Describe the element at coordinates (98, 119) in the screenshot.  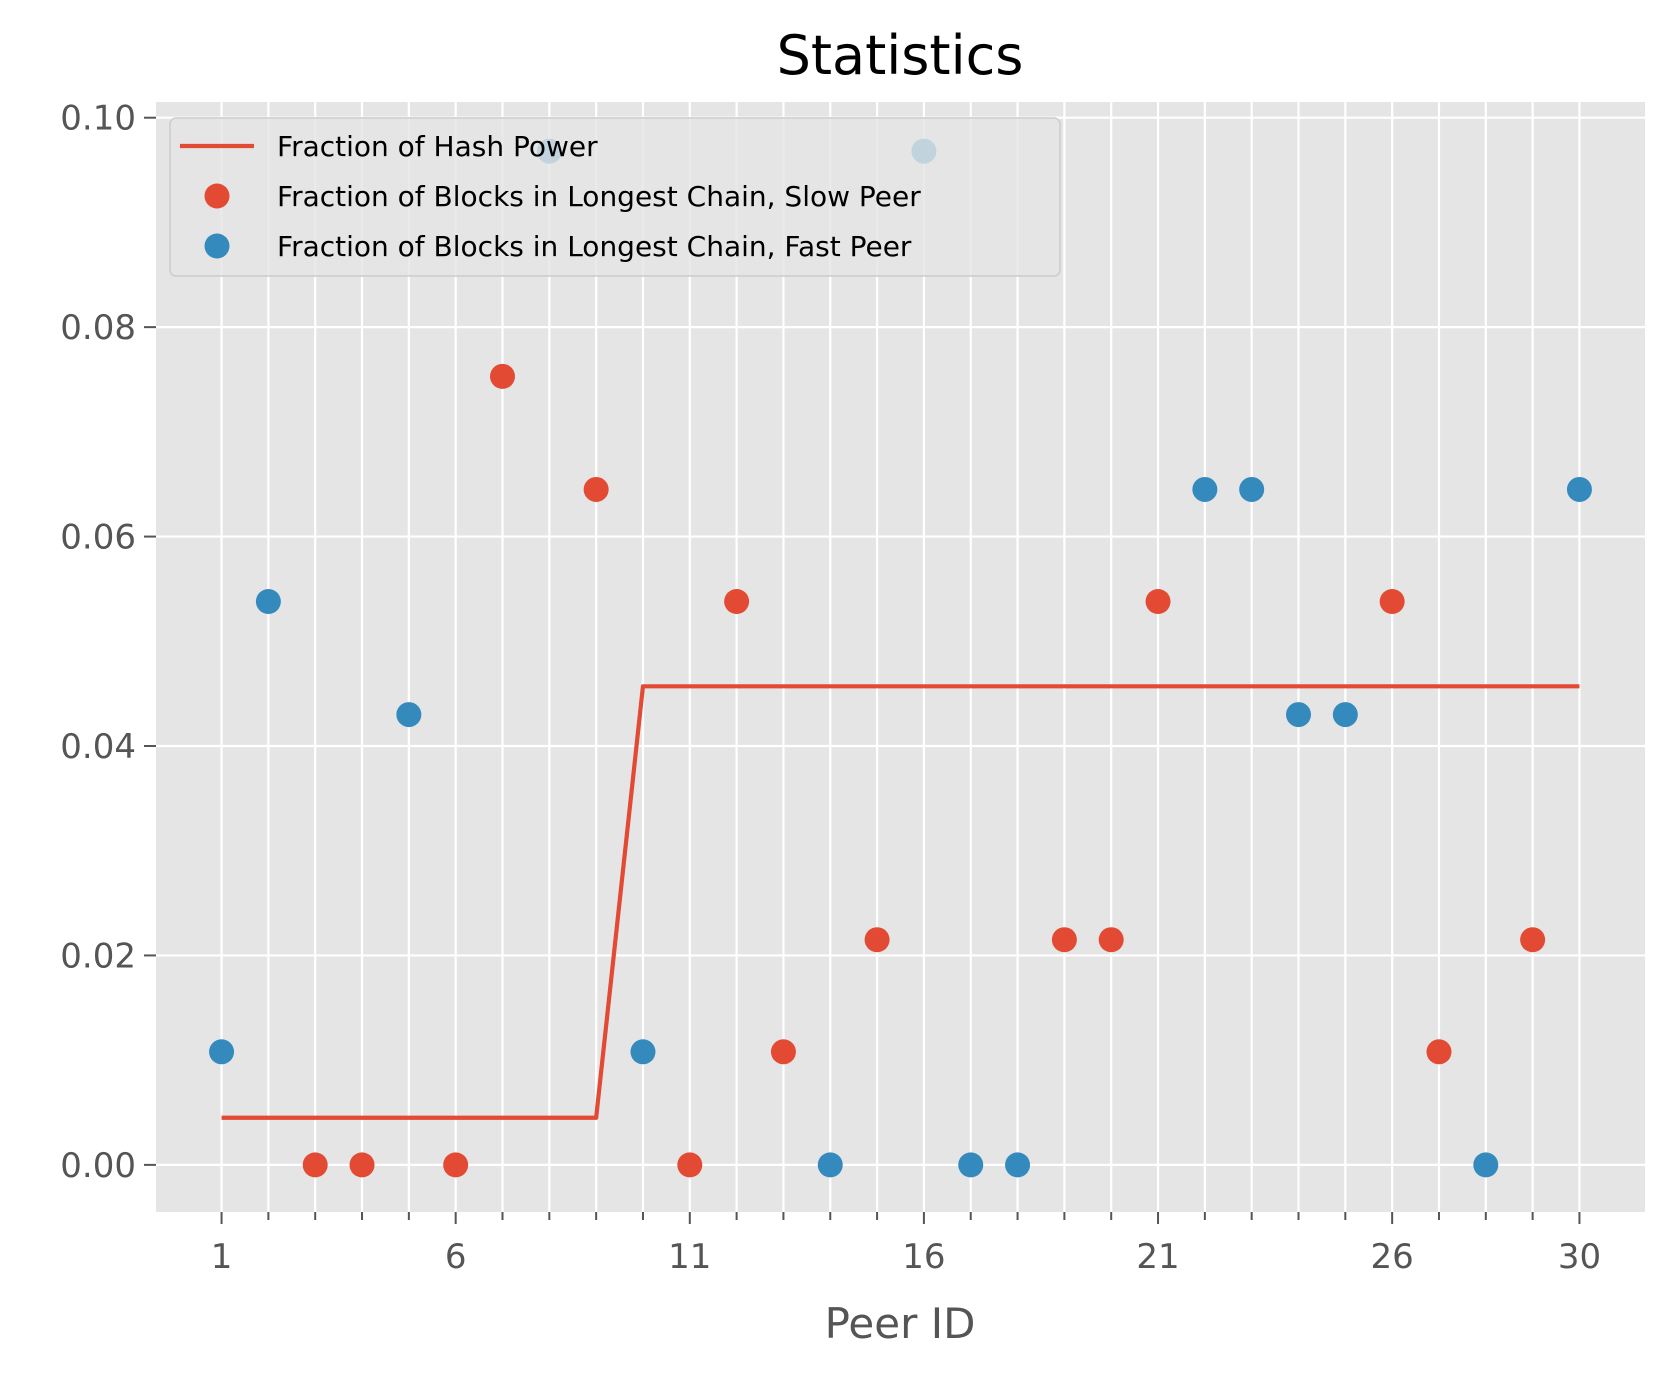
I see `y-tick-label: 0.10` at that location.